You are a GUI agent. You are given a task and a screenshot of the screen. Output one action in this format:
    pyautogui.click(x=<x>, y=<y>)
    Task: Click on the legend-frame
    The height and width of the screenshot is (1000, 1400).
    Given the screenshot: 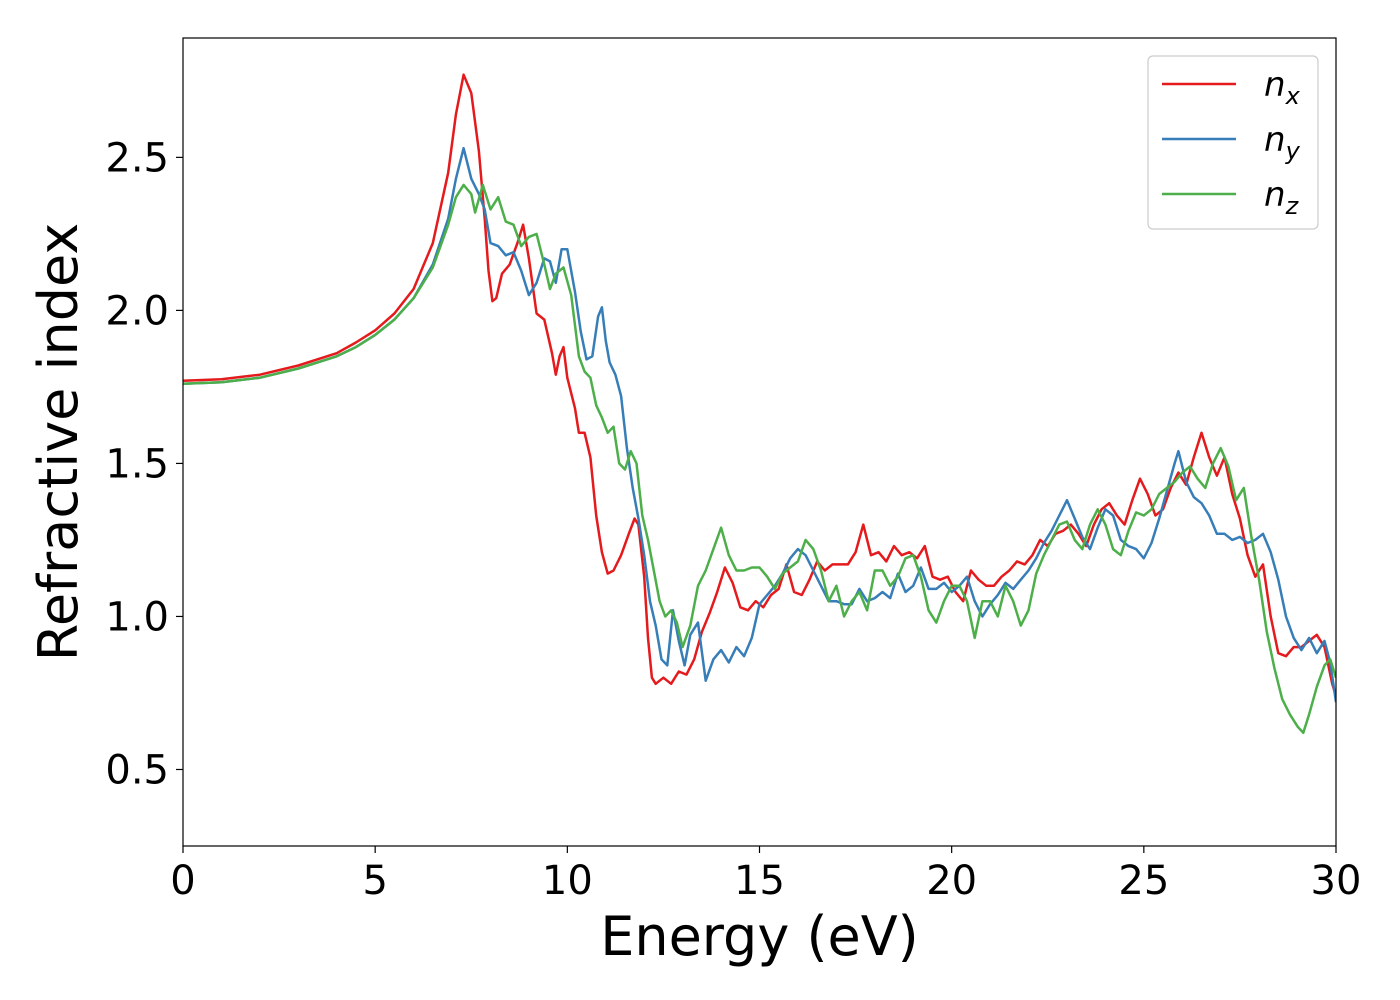 What is the action you would take?
    pyautogui.click(x=1233, y=142)
    